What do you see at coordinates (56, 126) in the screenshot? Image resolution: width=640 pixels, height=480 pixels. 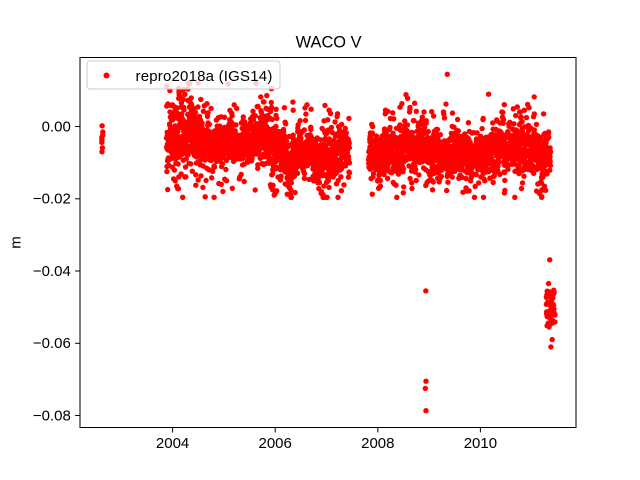 I see `svg-text: 0.00` at bounding box center [56, 126].